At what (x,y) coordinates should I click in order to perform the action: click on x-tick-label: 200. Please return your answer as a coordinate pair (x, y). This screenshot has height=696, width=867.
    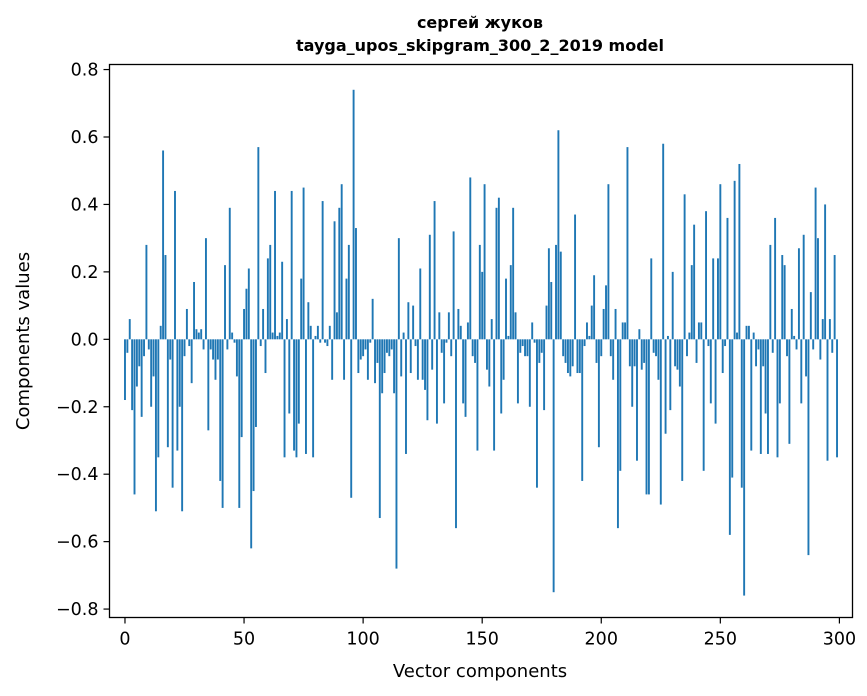
    Looking at the image, I should click on (601, 640).